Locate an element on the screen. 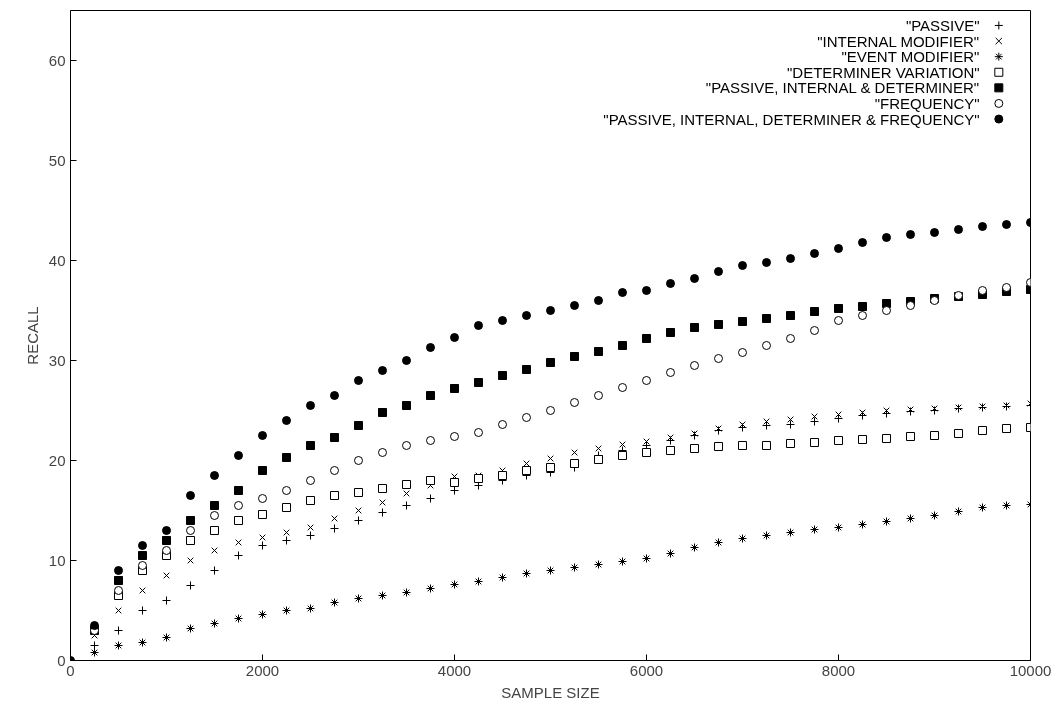 The height and width of the screenshot is (722, 1061). y-tick-label: 50 is located at coordinates (57, 160).